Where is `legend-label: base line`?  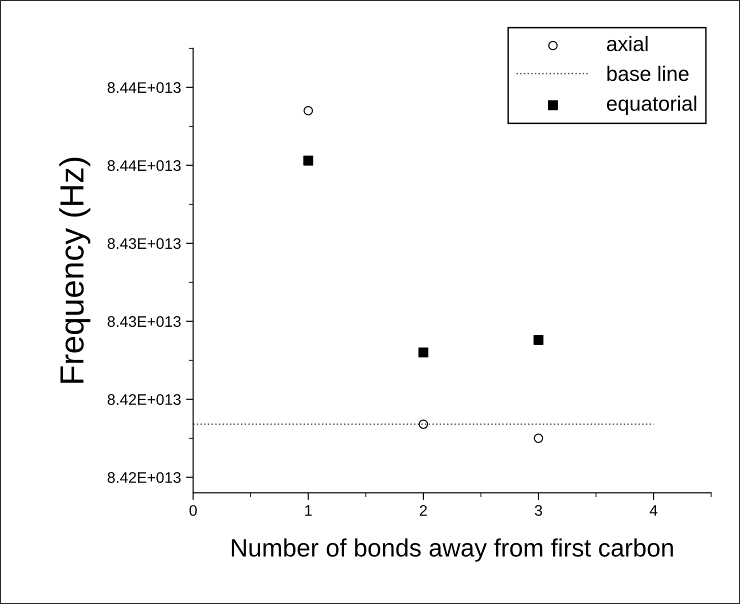 legend-label: base line is located at coordinates (648, 74).